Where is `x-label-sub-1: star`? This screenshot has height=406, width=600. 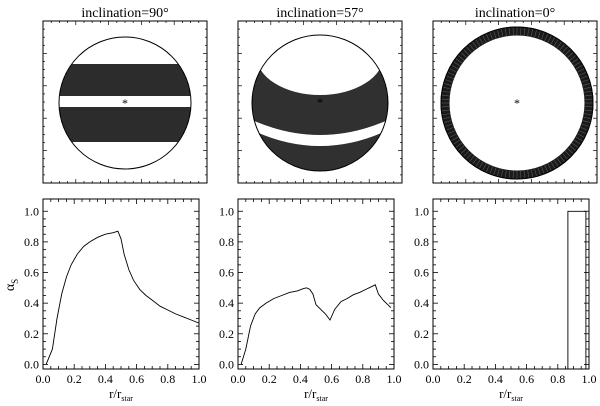
x-label-sub-1: star is located at coordinates (322, 398).